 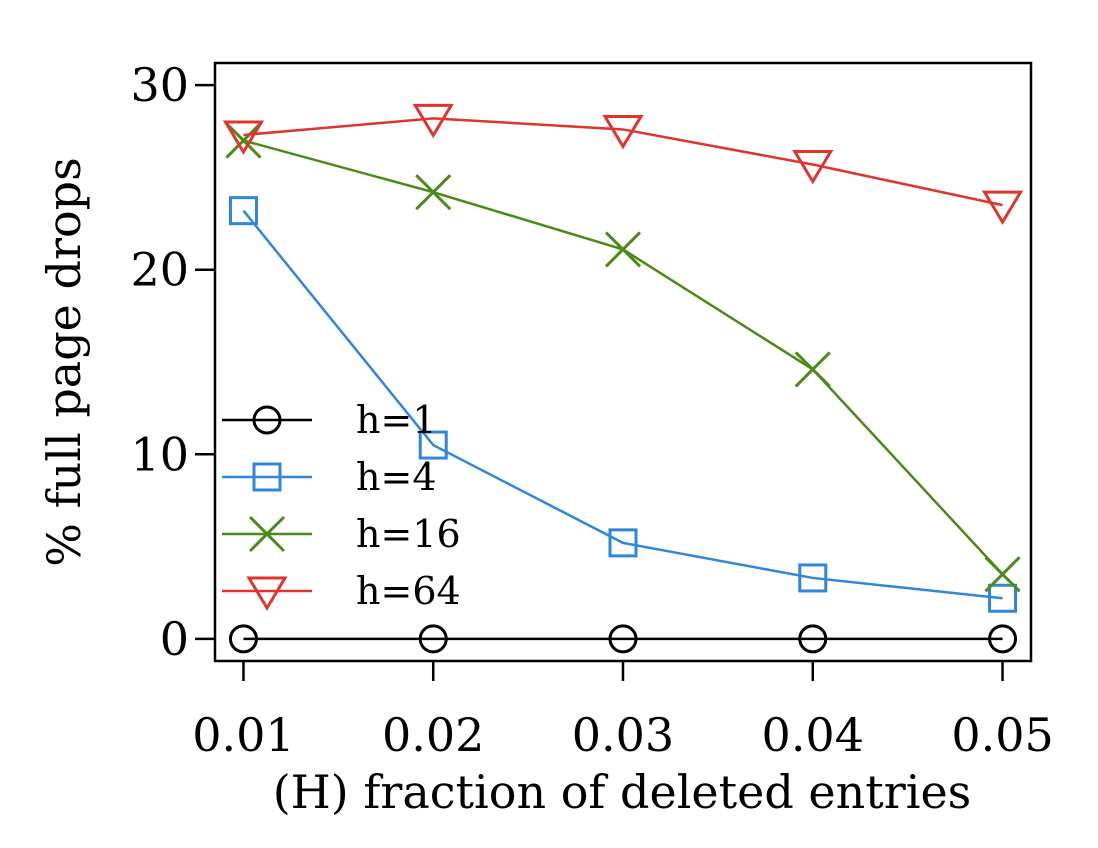 I want to click on x-tick-label-2: 0.02, so click(x=433, y=735).